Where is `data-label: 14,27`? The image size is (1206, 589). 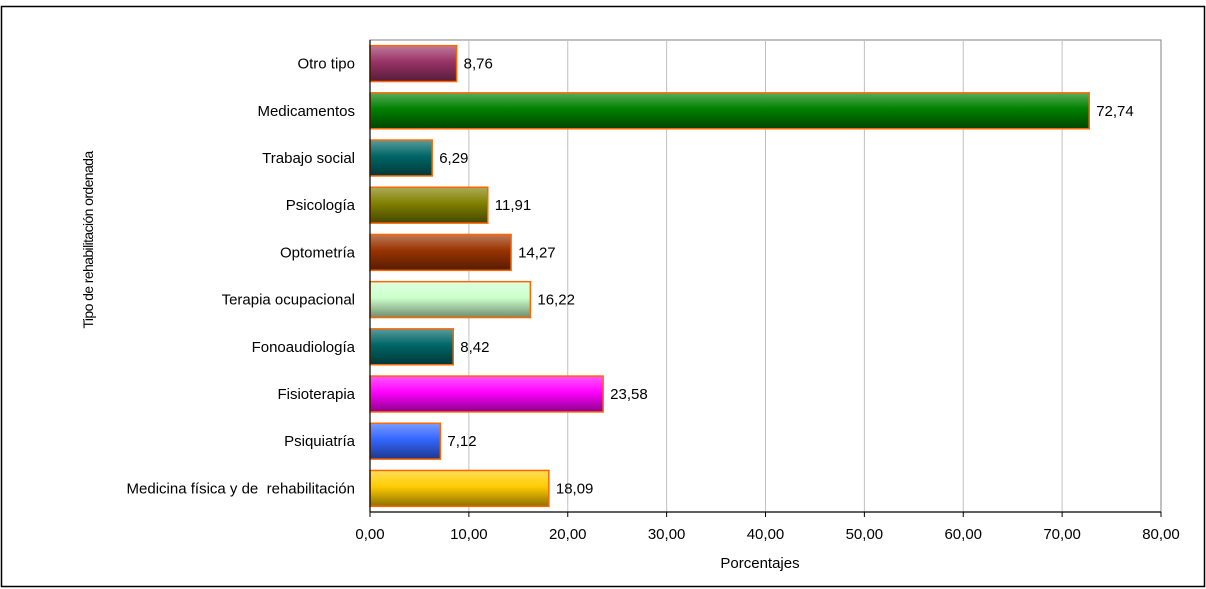 data-label: 14,27 is located at coordinates (537, 252).